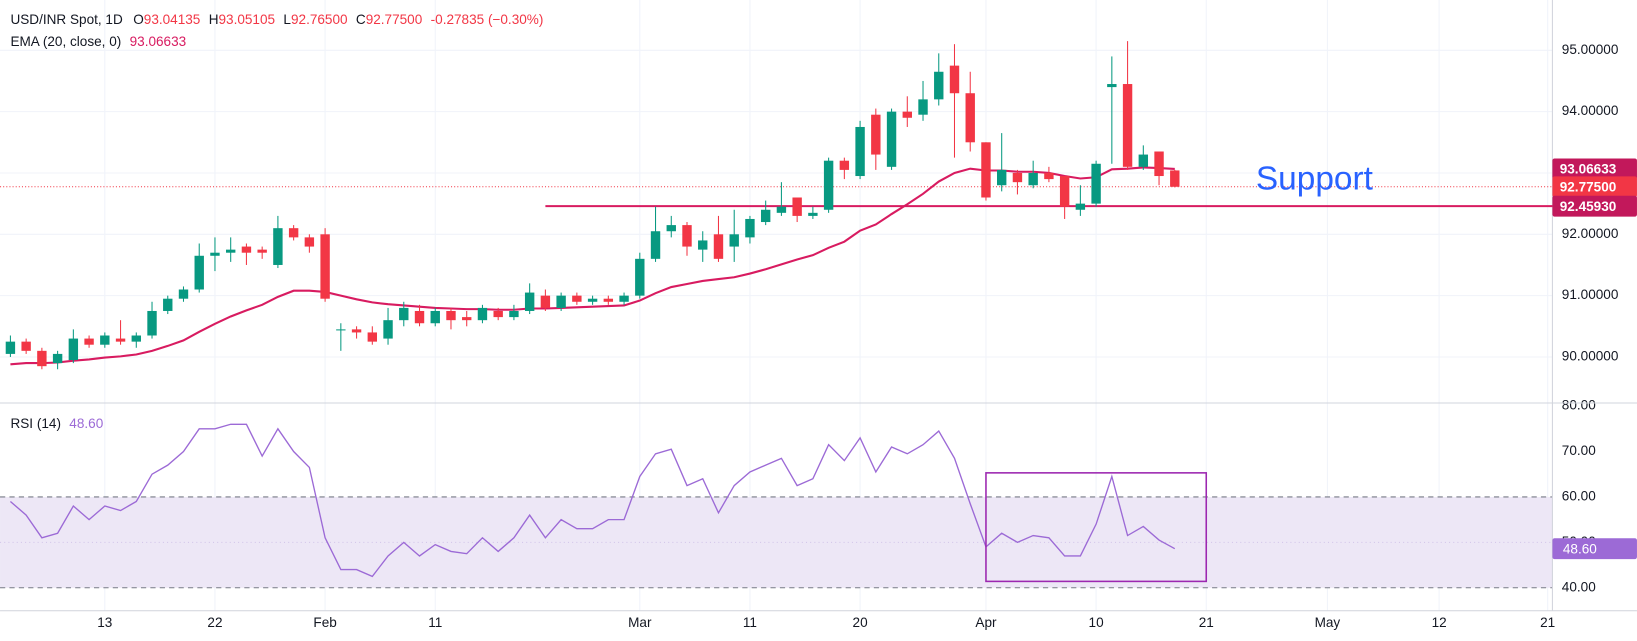  What do you see at coordinates (214, 622) in the screenshot?
I see `x-tick-label: 22` at bounding box center [214, 622].